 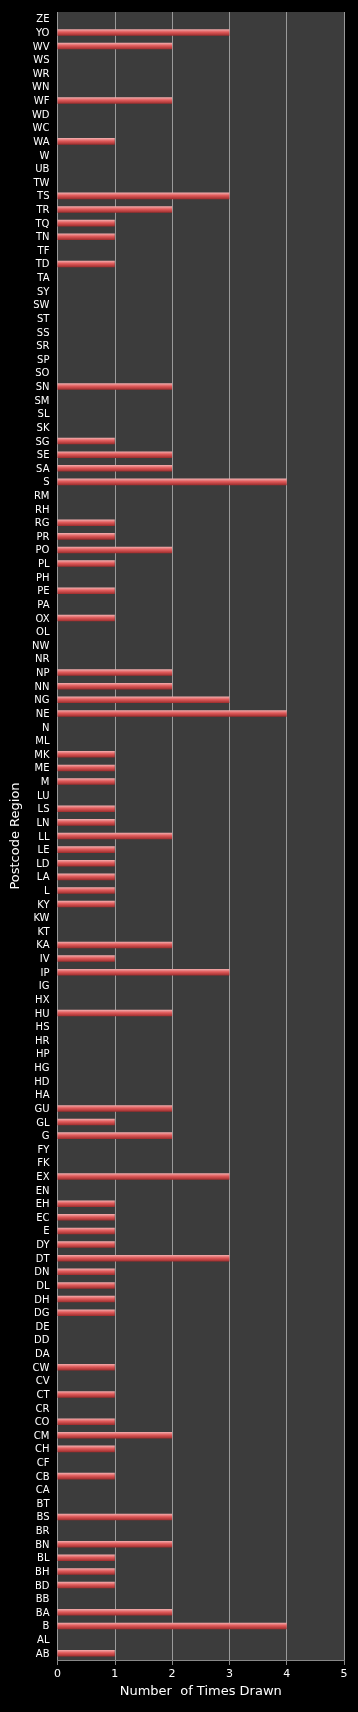 What do you see at coordinates (43, 591) in the screenshot?
I see `y-tick-label: PE` at bounding box center [43, 591].